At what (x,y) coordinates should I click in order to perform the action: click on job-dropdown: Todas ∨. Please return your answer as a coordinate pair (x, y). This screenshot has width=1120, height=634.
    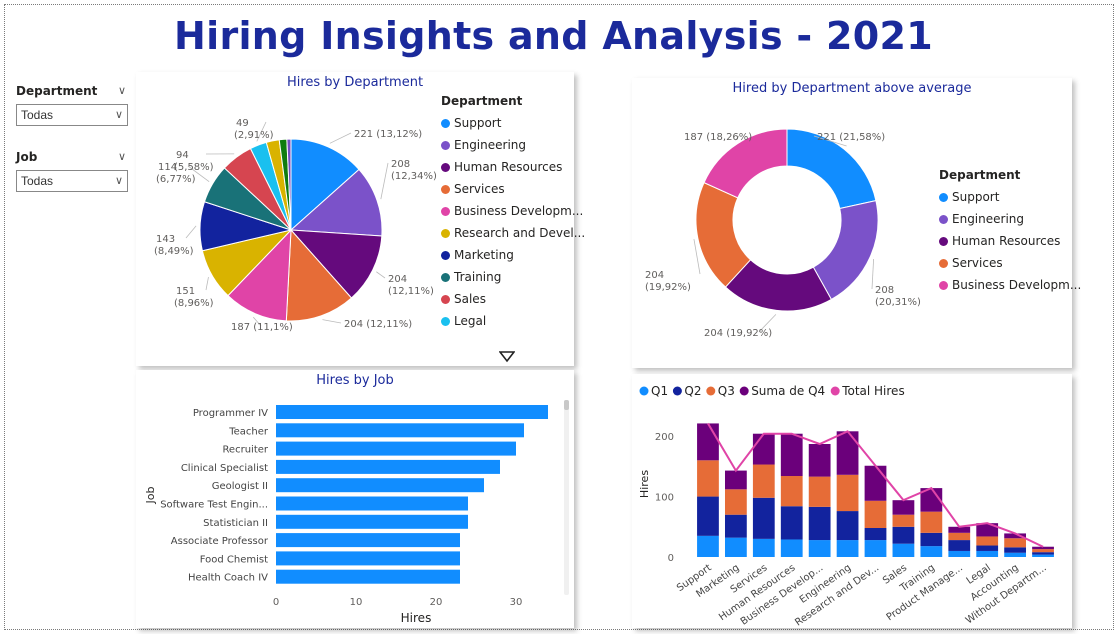
    Looking at the image, I should click on (72, 181).